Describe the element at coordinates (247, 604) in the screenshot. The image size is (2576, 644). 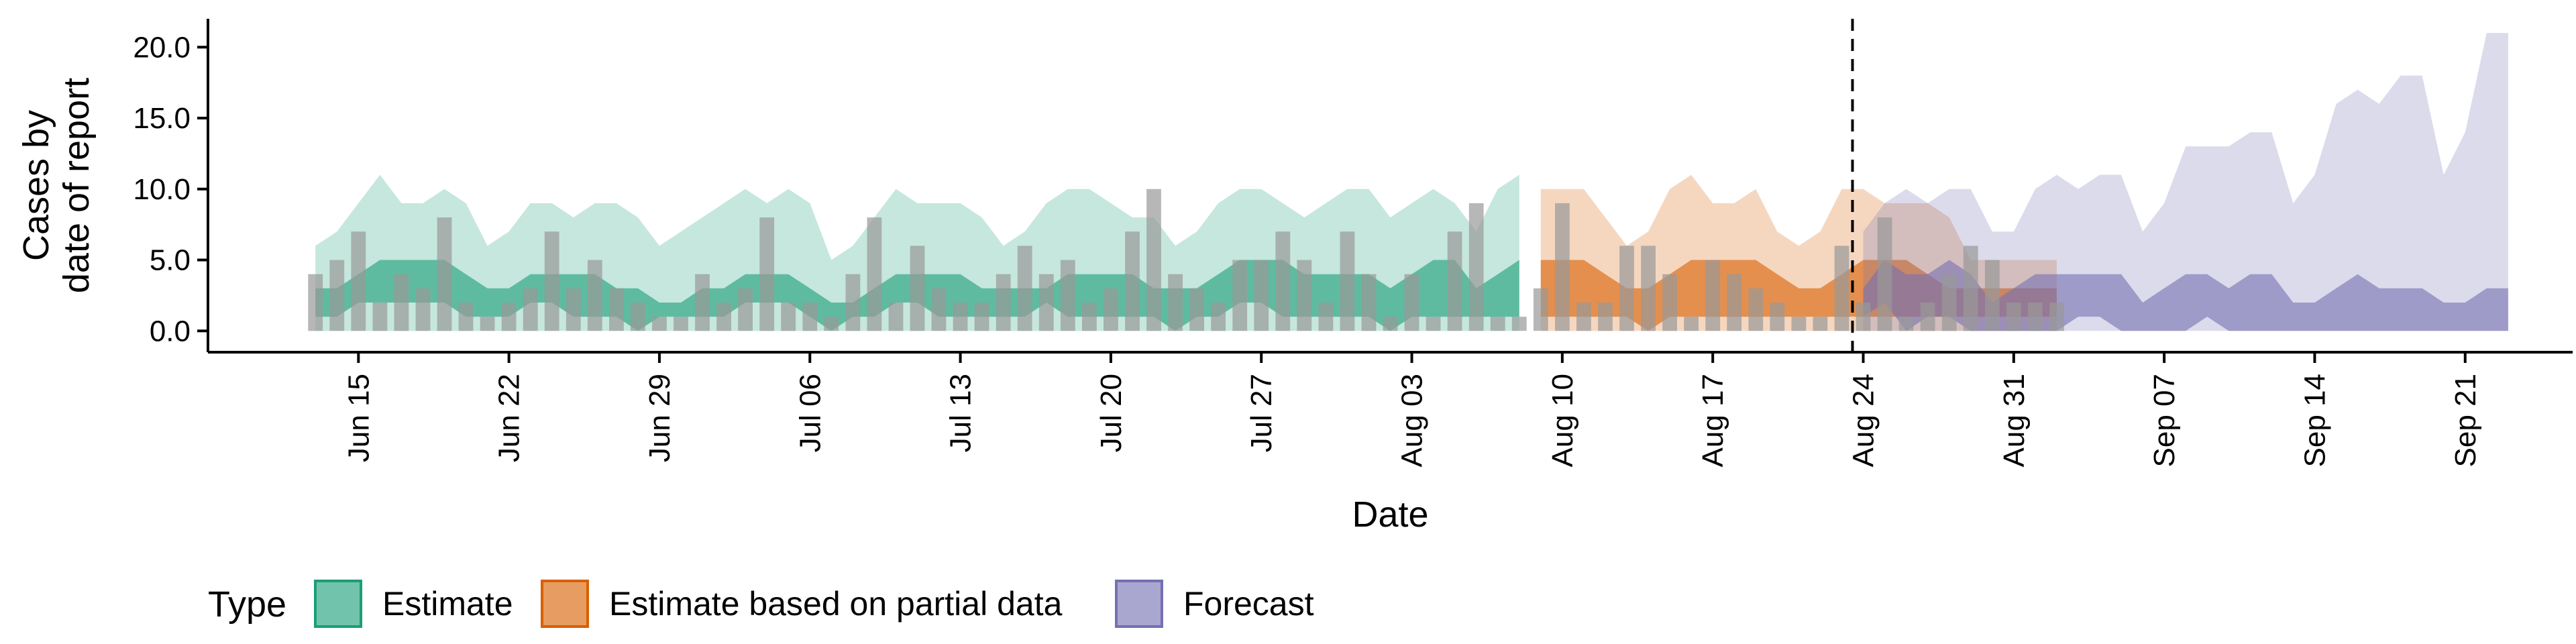
I see `legend-title: Type` at that location.